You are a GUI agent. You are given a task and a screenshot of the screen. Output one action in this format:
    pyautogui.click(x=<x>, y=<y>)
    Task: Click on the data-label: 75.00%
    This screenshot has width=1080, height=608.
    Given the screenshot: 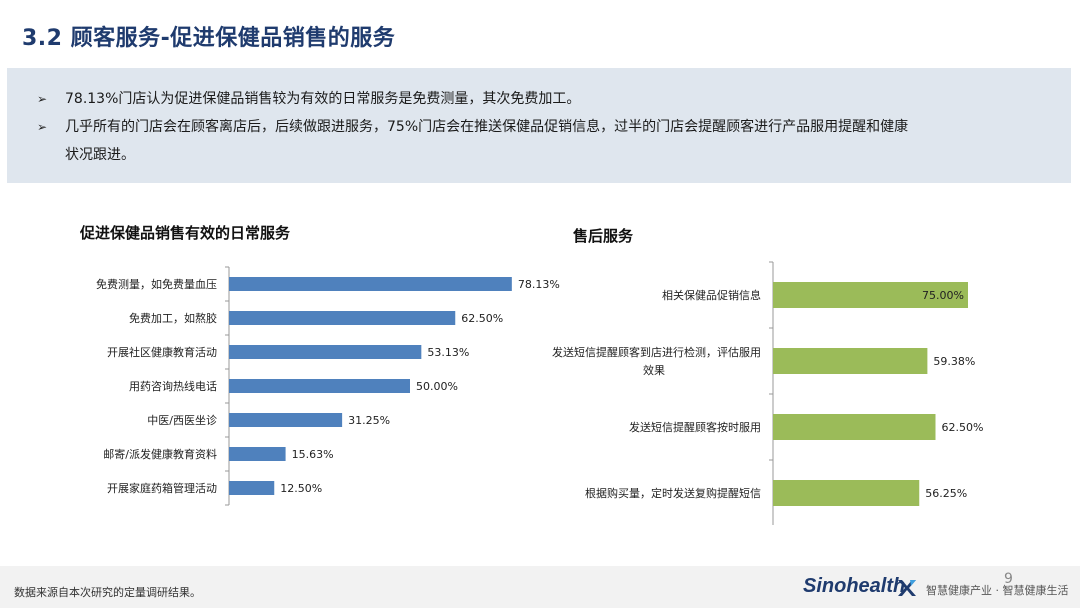 What is the action you would take?
    pyautogui.click(x=943, y=295)
    